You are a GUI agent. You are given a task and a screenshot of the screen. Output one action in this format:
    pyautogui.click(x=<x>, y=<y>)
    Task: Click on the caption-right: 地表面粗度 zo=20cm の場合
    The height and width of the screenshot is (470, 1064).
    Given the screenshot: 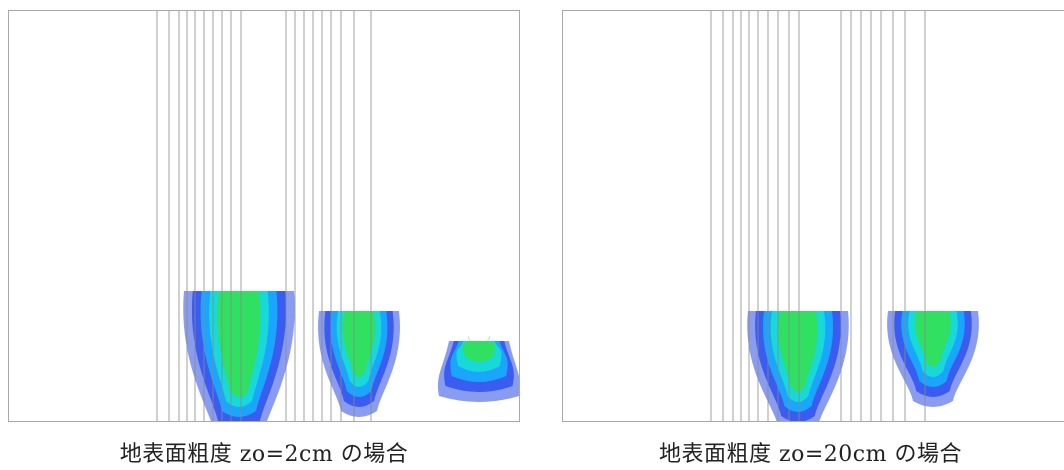 What is the action you would take?
    pyautogui.click(x=810, y=454)
    